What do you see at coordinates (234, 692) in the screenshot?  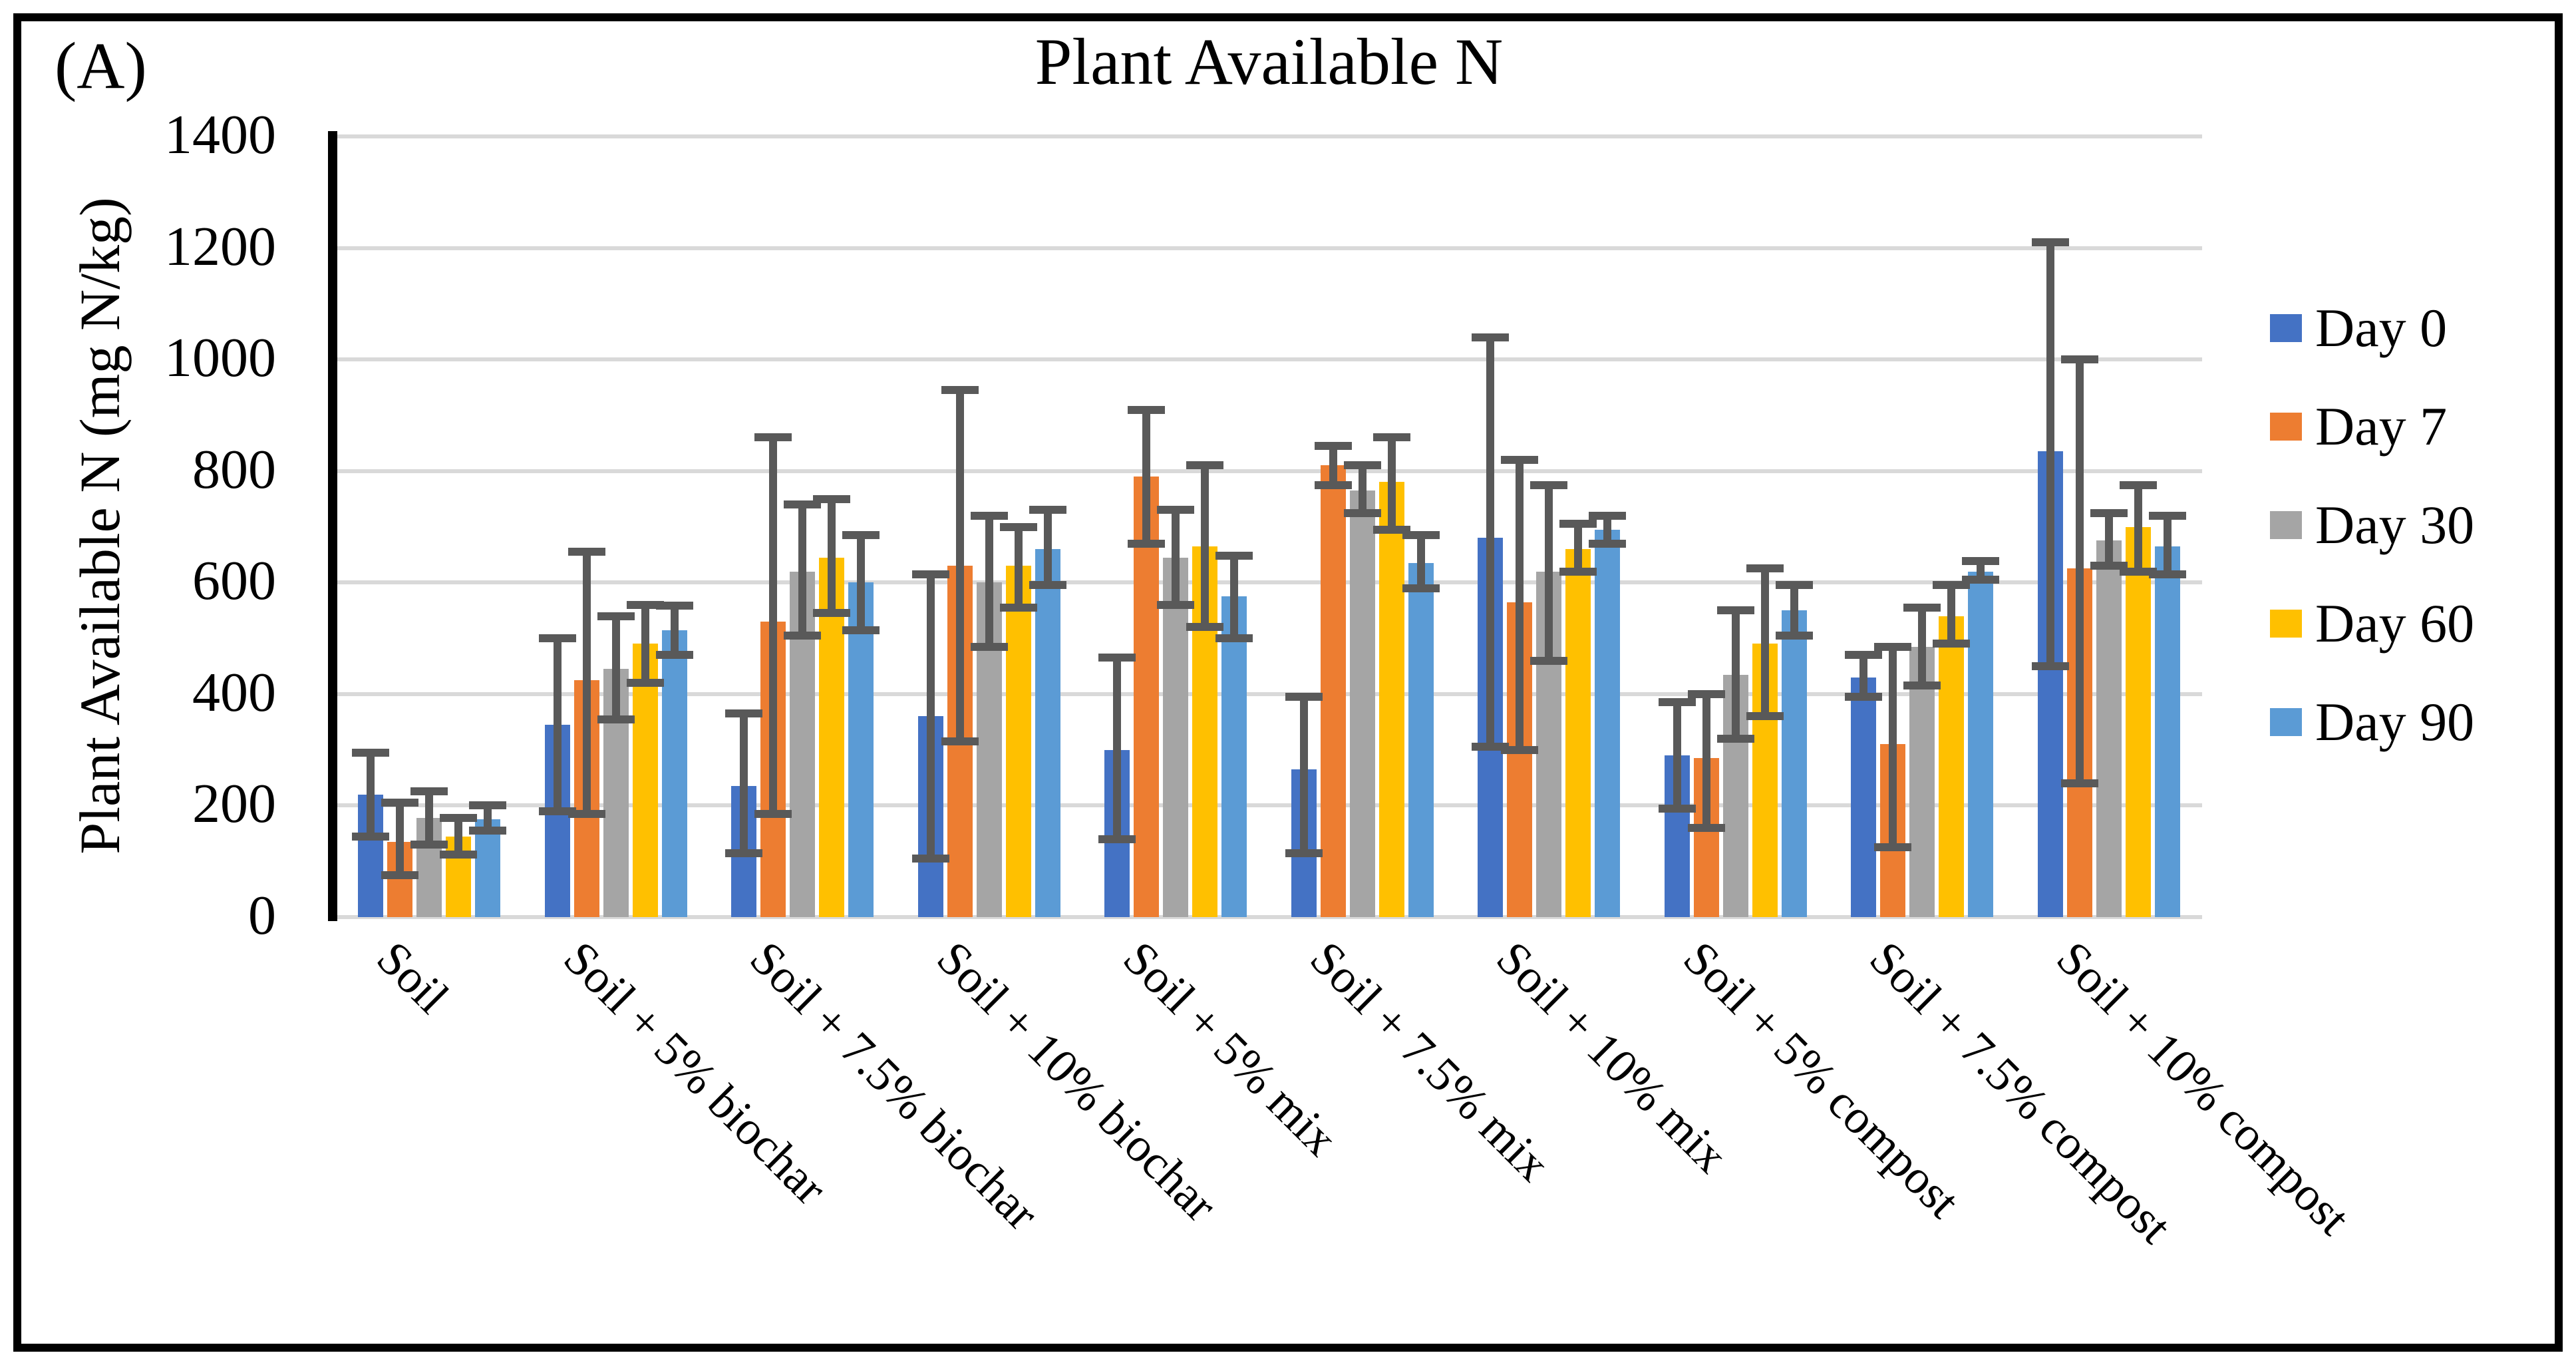 I see `y-tick-label: 400` at bounding box center [234, 692].